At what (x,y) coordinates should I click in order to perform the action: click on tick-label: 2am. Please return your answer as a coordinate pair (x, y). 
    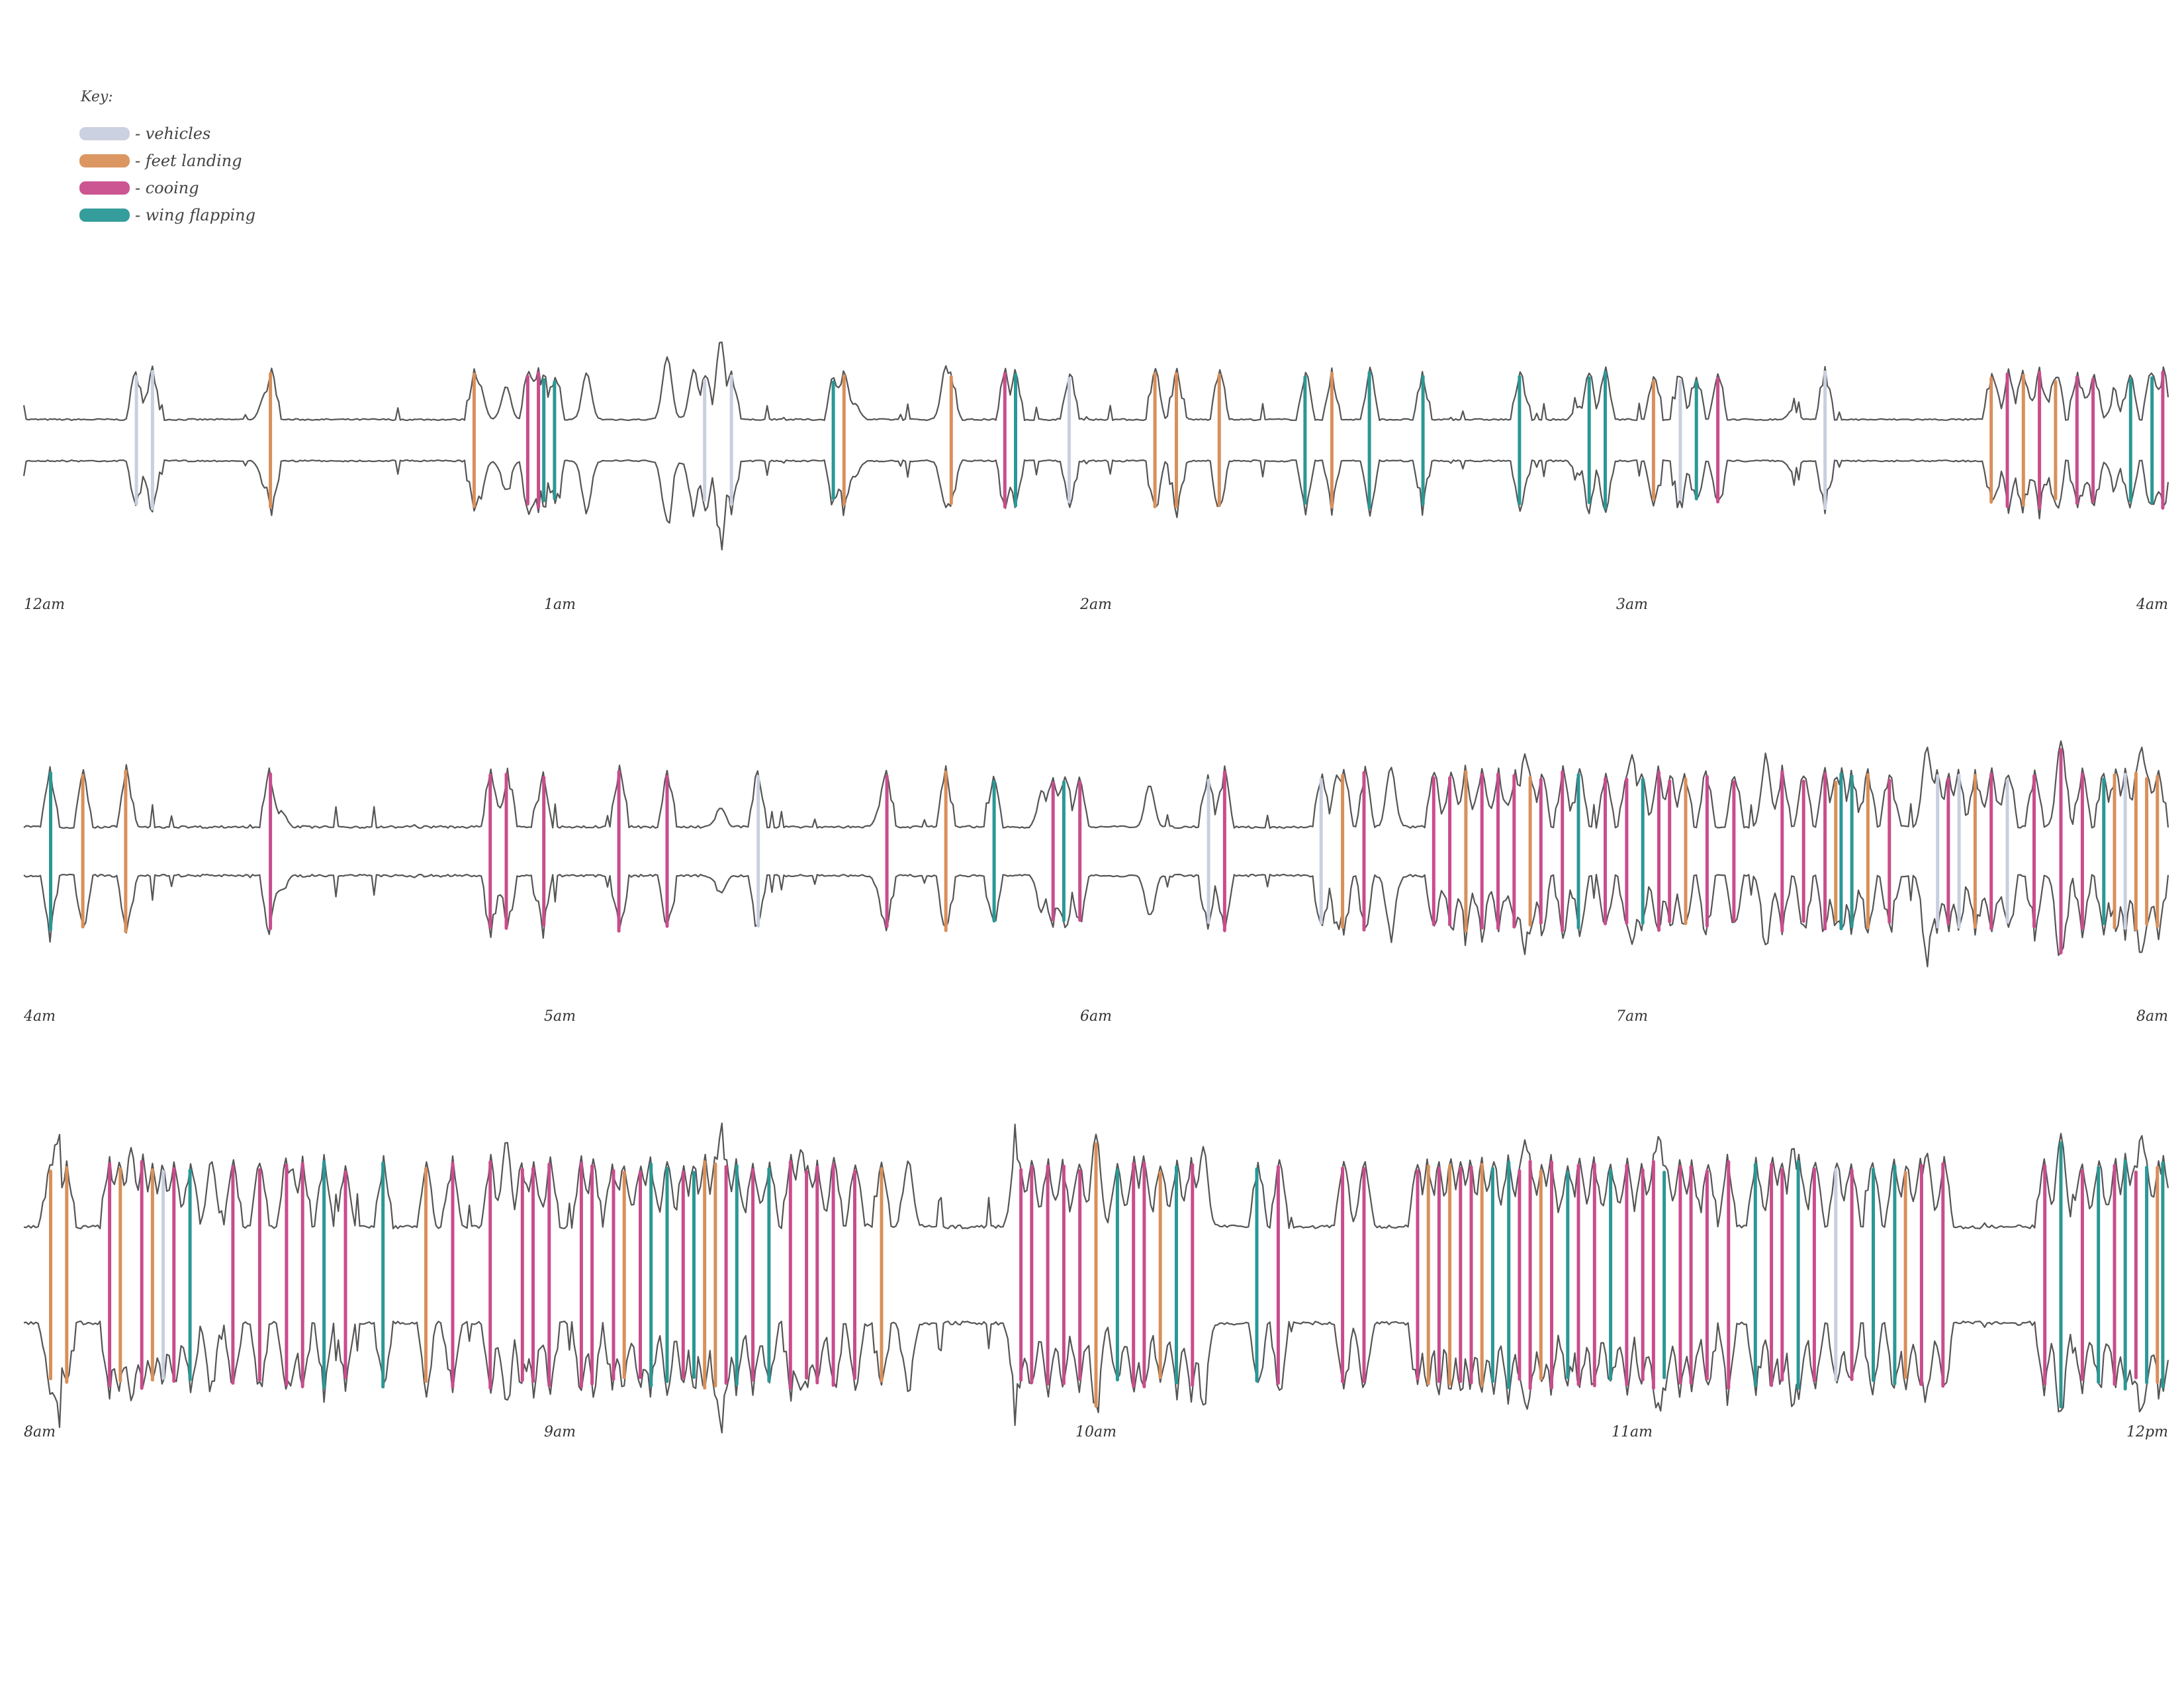
    Looking at the image, I should click on (1095, 604).